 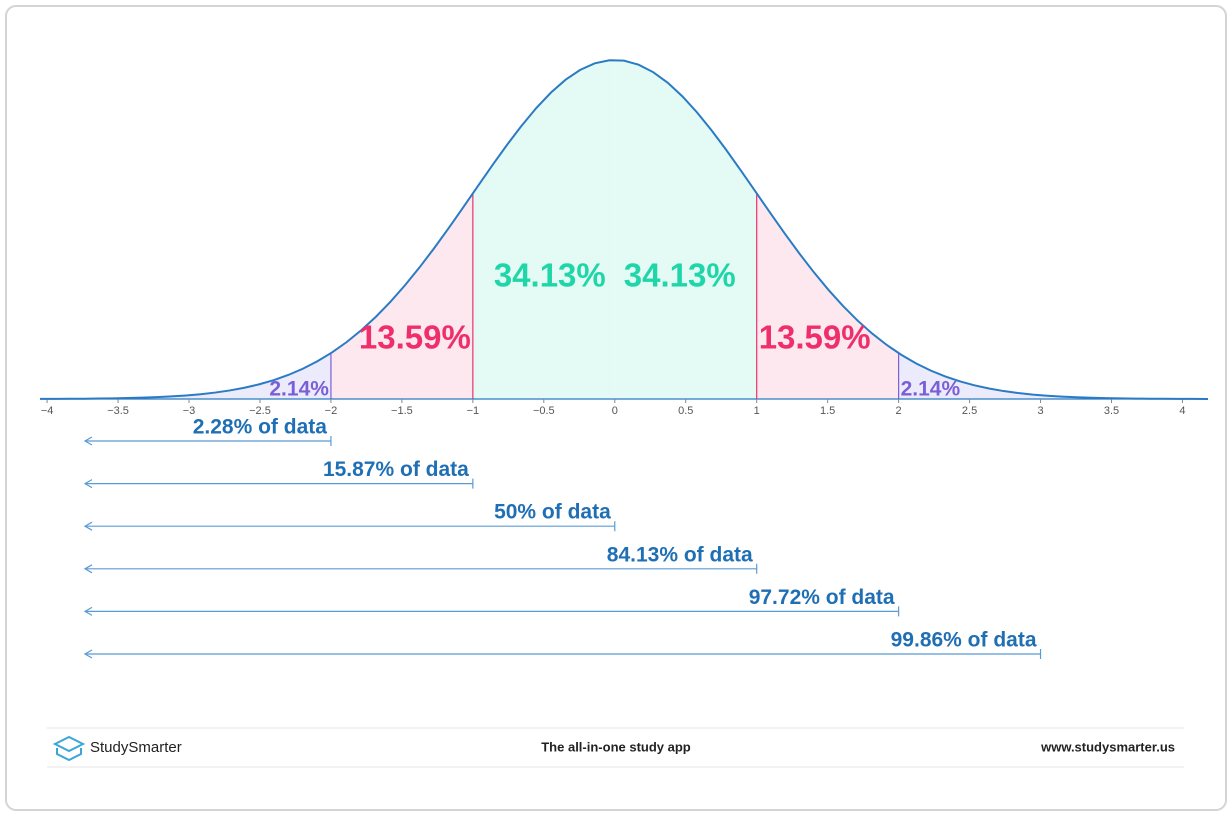 I want to click on x-tick-label: −2.5, so click(x=260, y=411).